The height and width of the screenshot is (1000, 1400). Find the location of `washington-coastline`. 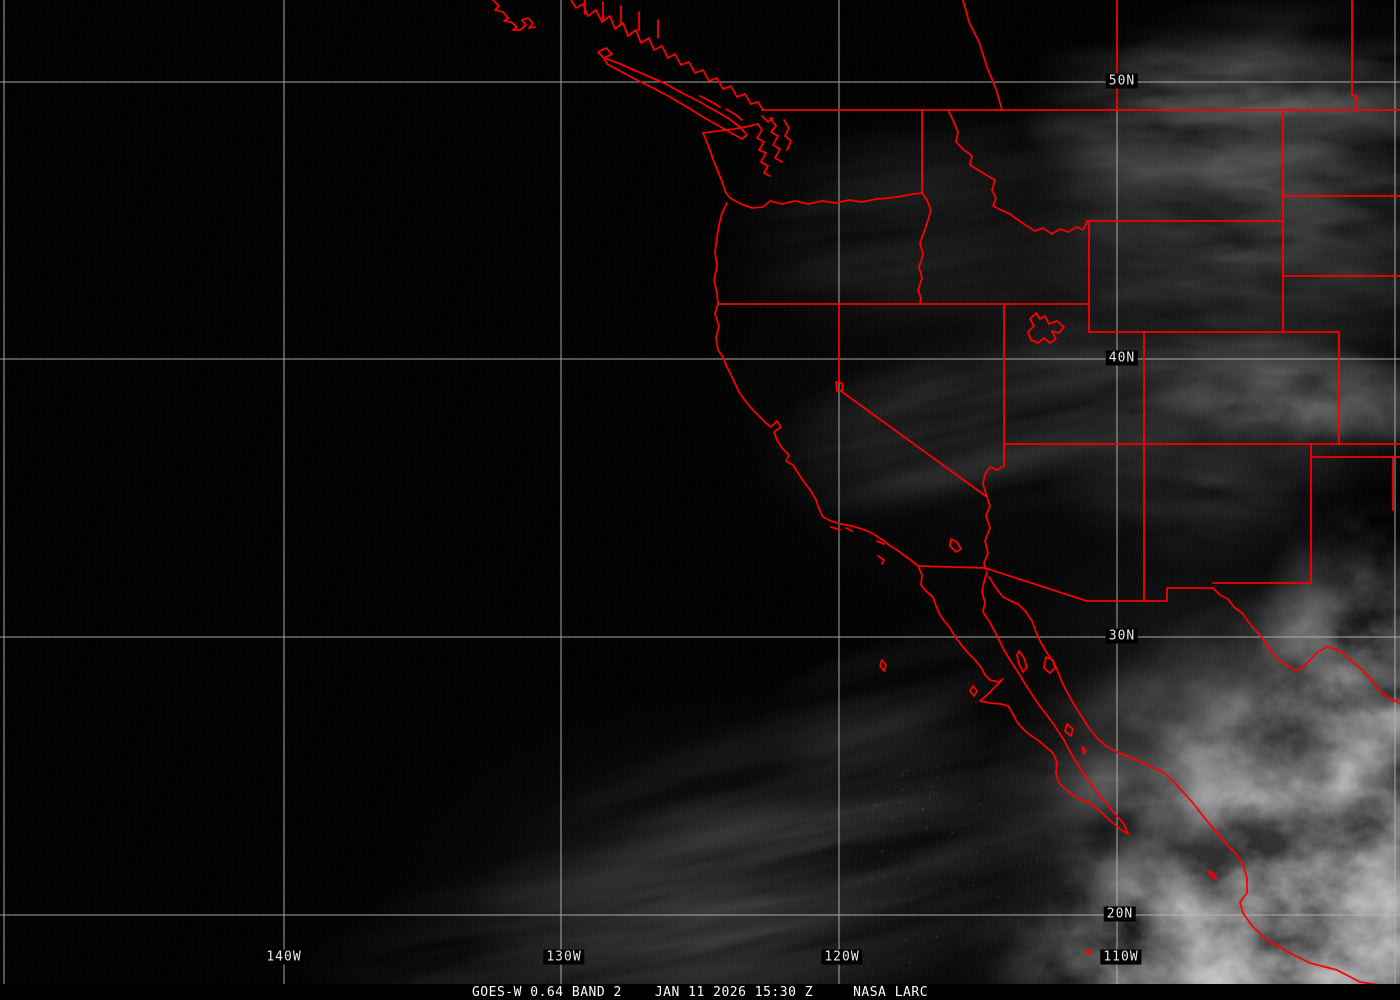

washington-coastline is located at coordinates (716, 165).